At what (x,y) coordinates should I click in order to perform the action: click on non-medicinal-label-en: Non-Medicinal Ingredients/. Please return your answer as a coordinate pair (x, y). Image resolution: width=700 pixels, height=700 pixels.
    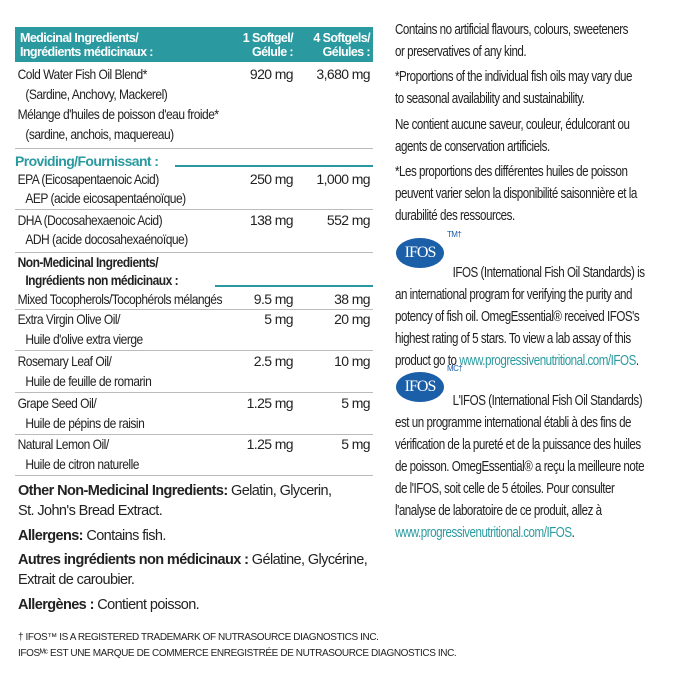
    Looking at the image, I should click on (88, 262).